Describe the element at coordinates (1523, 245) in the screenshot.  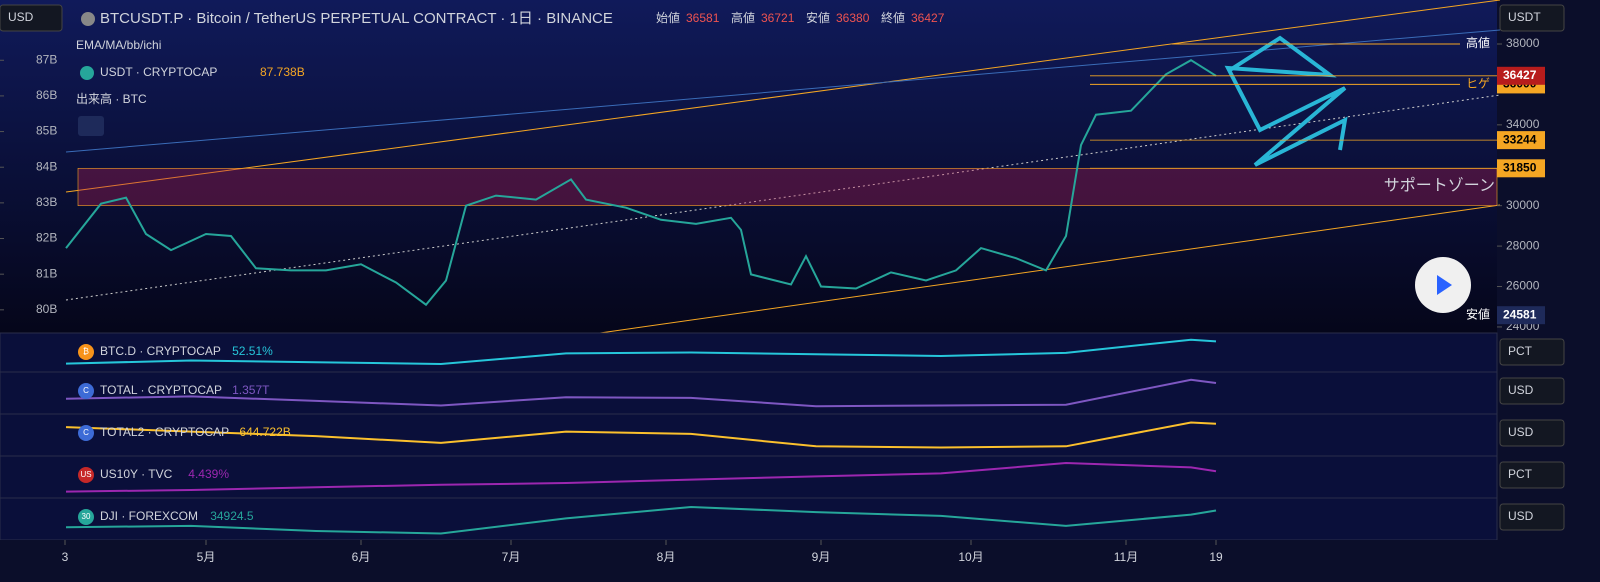
I see `y-tick-label: 28000` at that location.